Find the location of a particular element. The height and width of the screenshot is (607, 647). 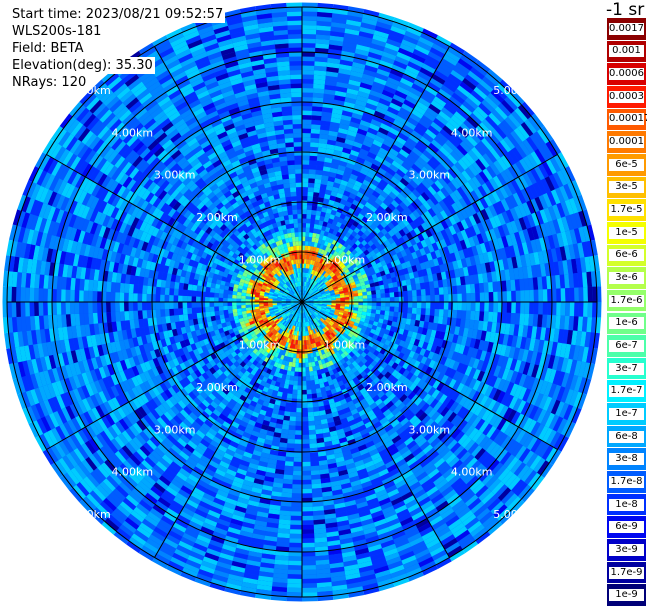

colorbar-swatch: 1.7e-9 is located at coordinates (626, 573).